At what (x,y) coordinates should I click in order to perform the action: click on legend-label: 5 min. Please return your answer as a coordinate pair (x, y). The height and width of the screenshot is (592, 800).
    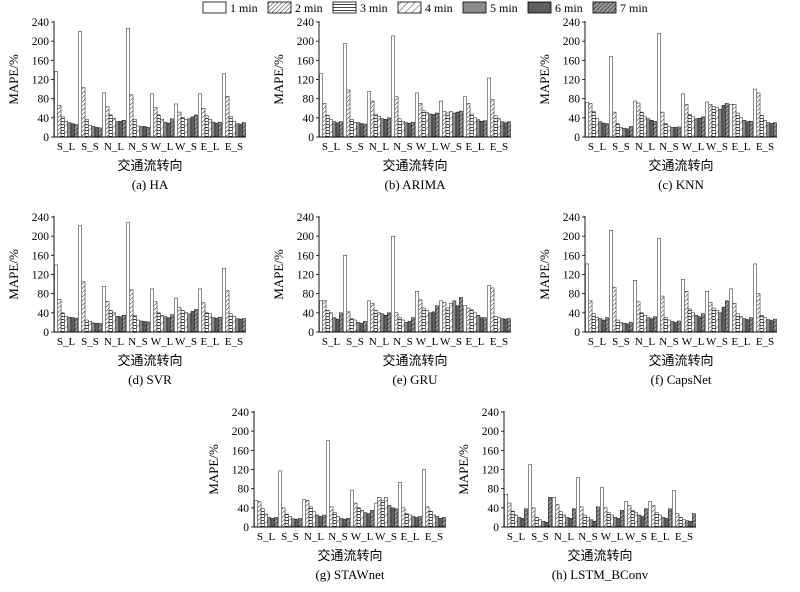
    Looking at the image, I should click on (504, 8).